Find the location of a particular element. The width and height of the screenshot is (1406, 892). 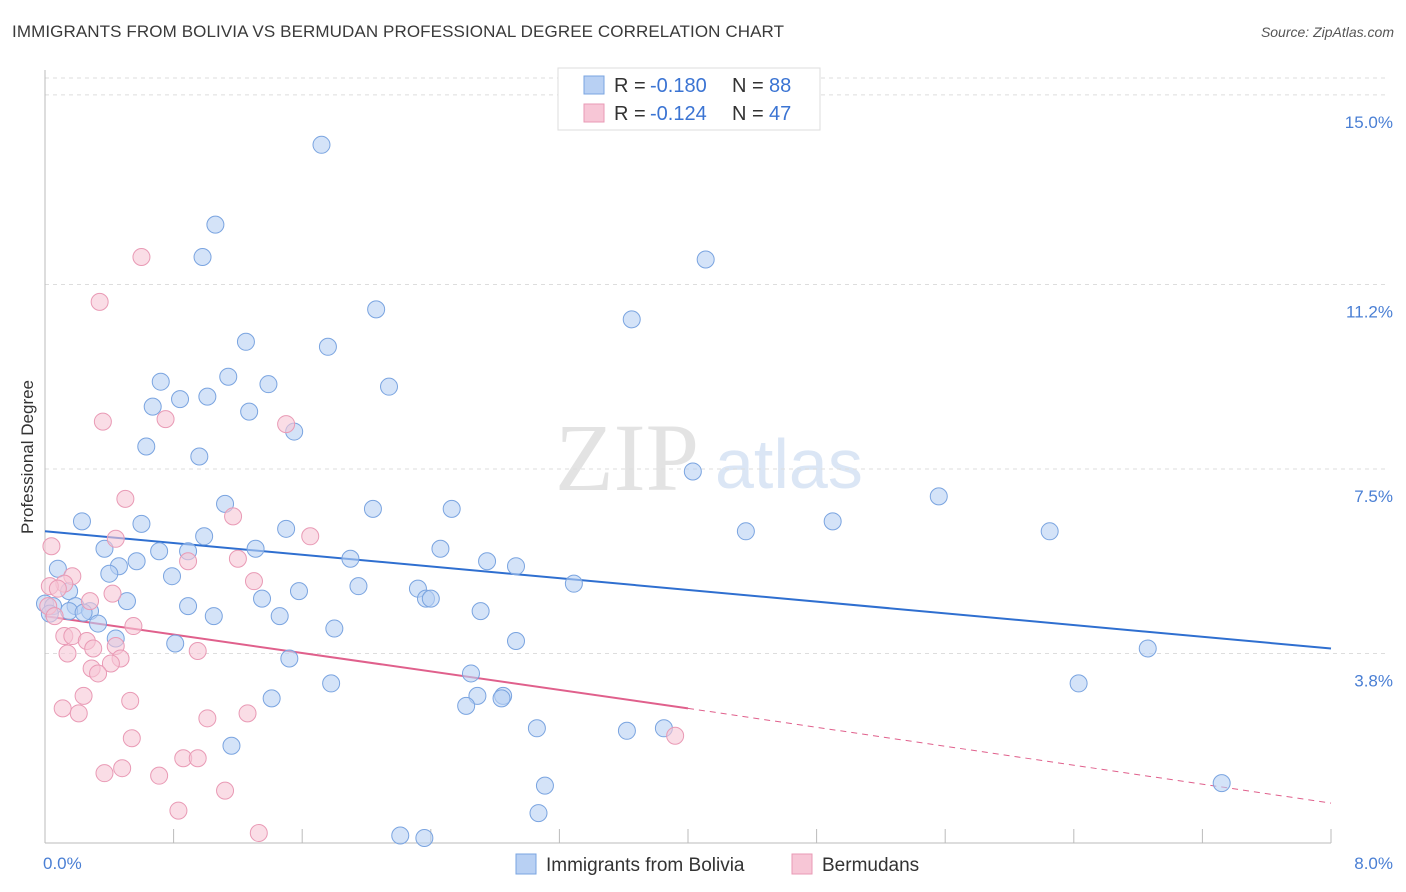

x-tick-labels: 0.0% 8.0% is located at coordinates (718, 863).